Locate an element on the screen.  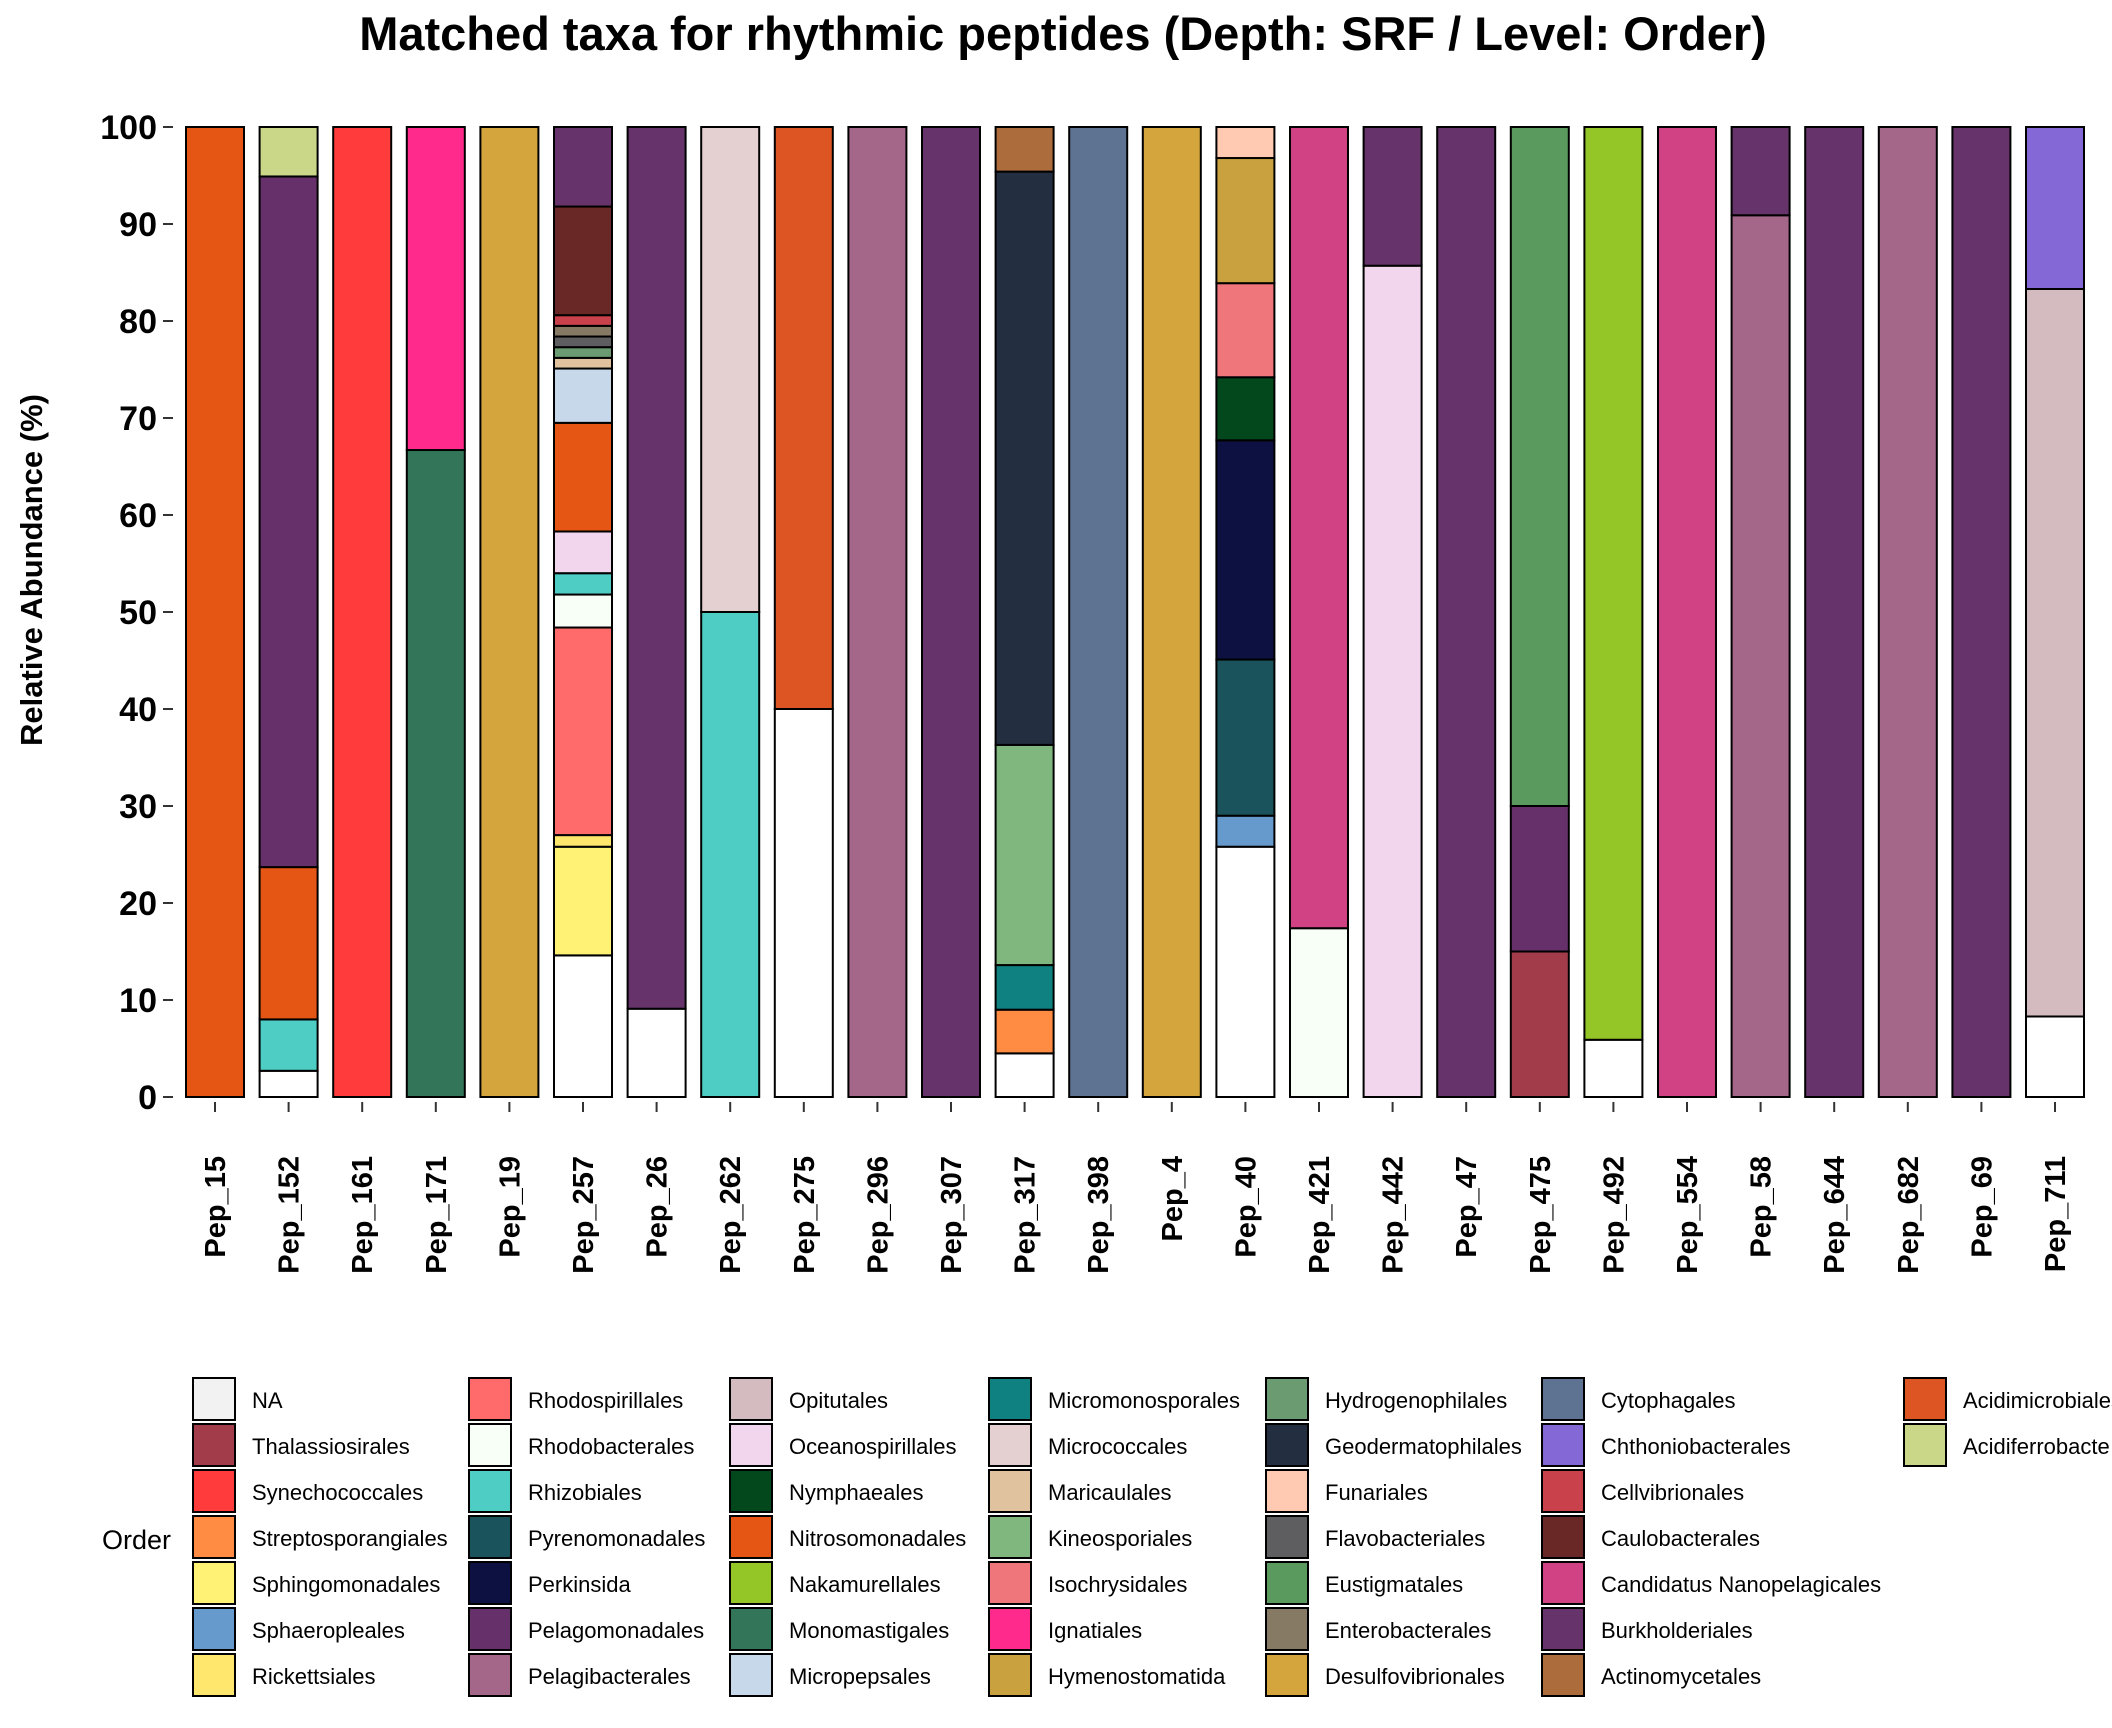
legend-label: Thalassiosirales is located at coordinates (331, 1446).